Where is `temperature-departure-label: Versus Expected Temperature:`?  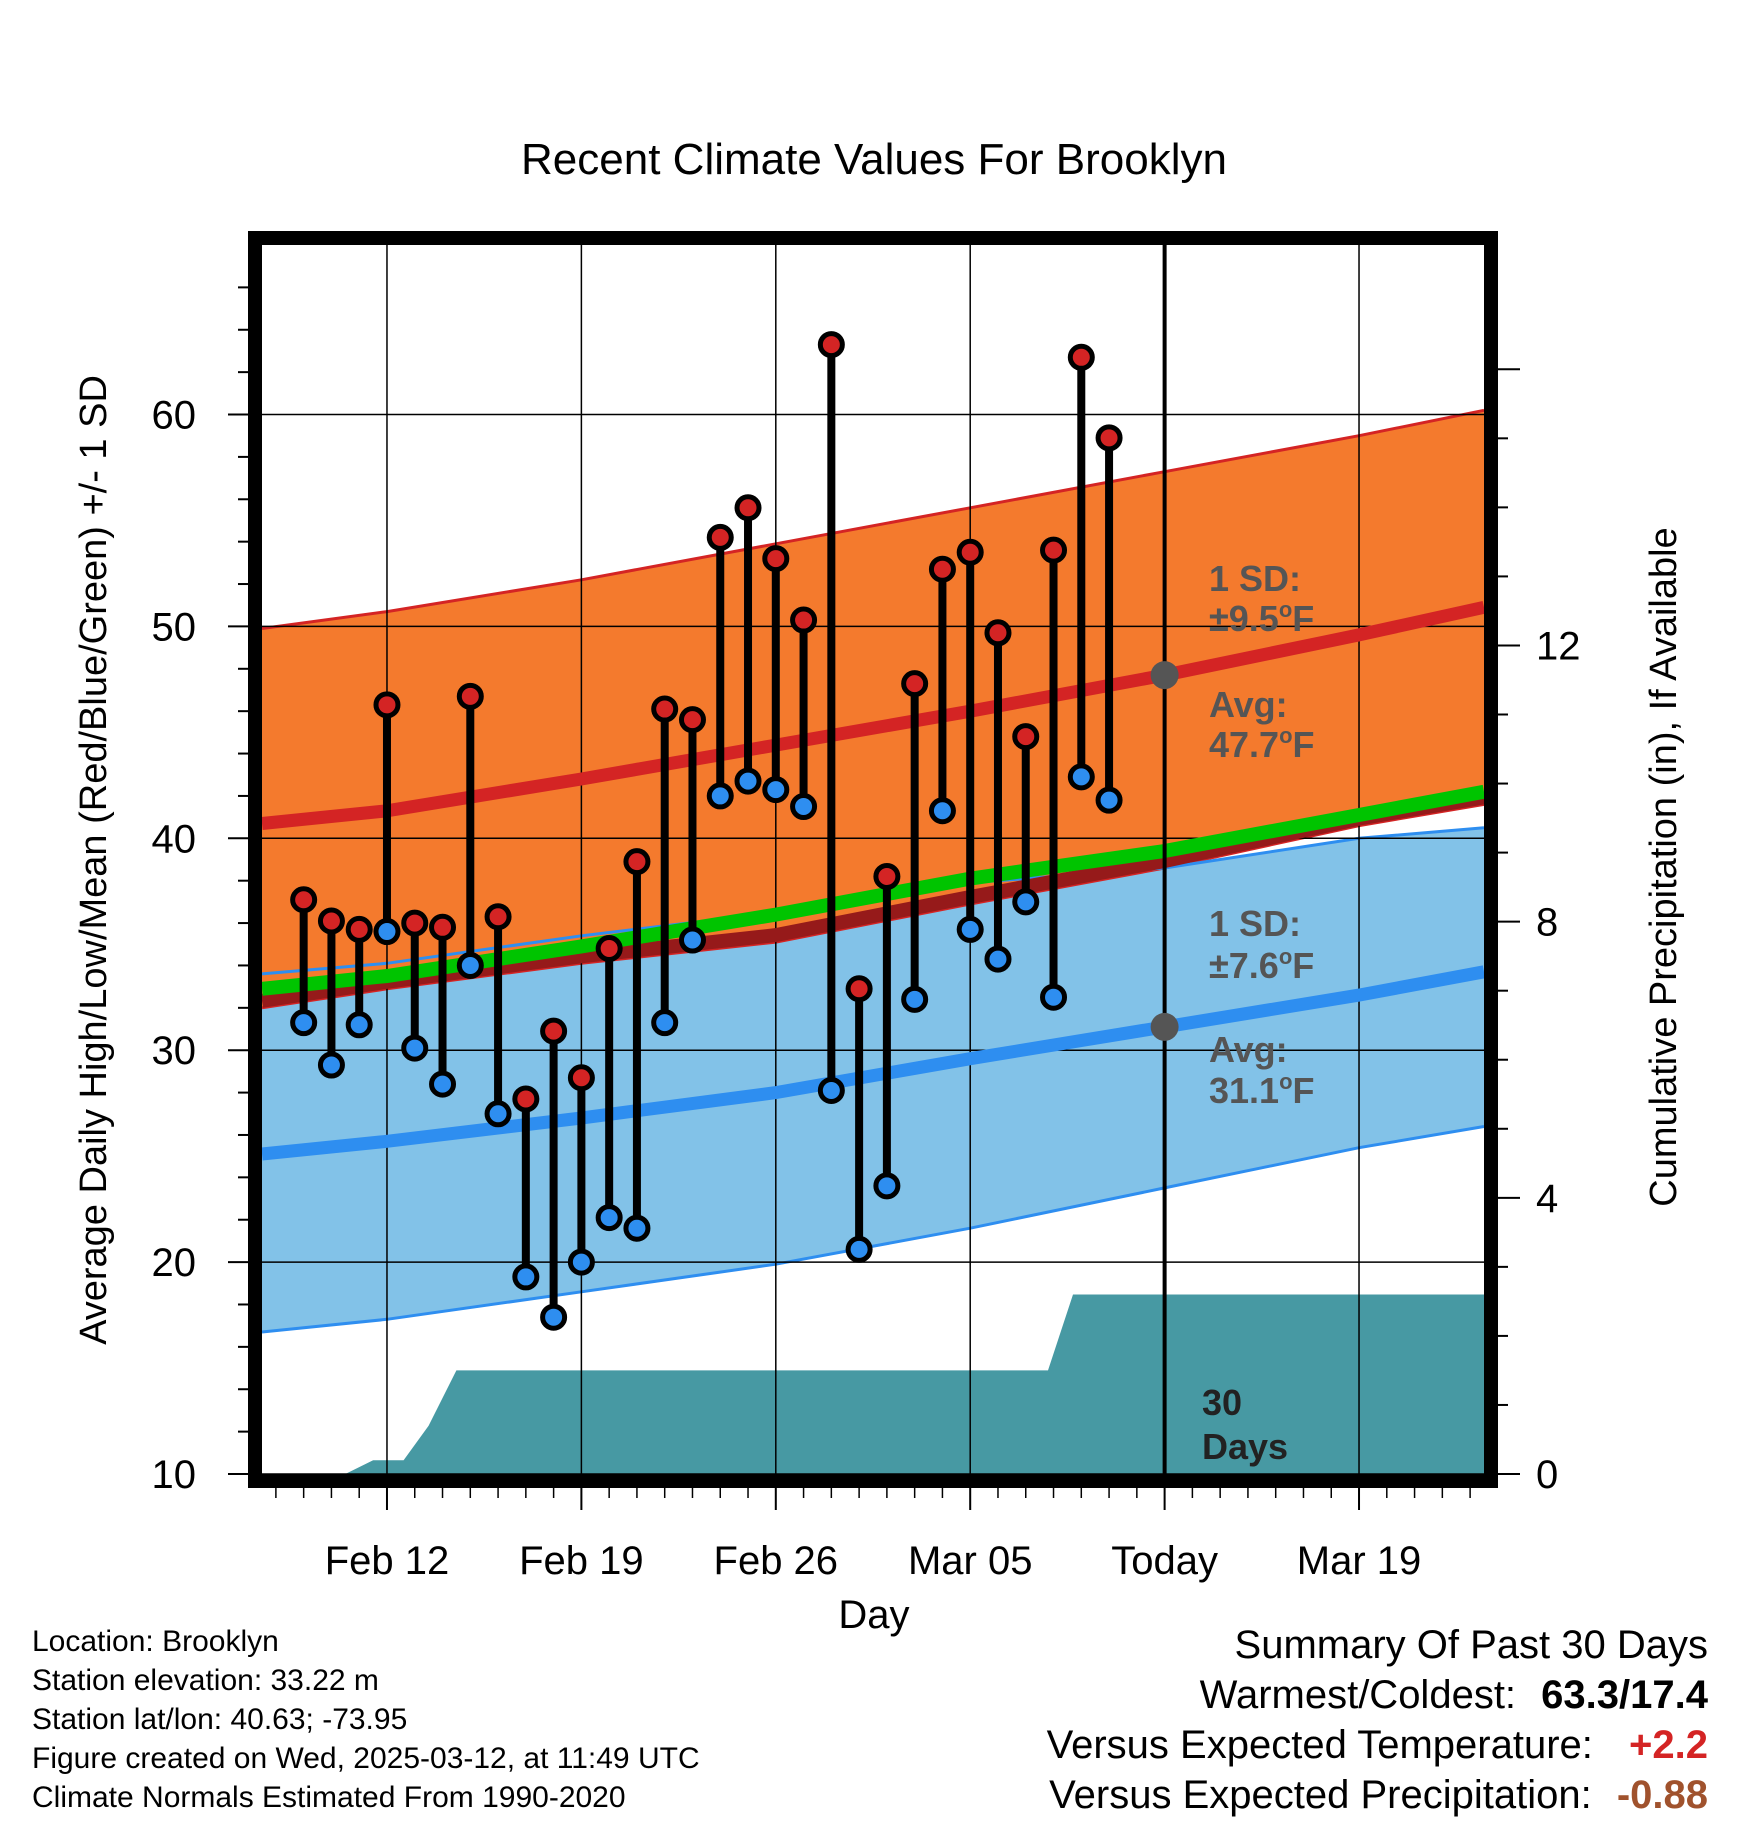 temperature-departure-label: Versus Expected Temperature: is located at coordinates (1319, 1745).